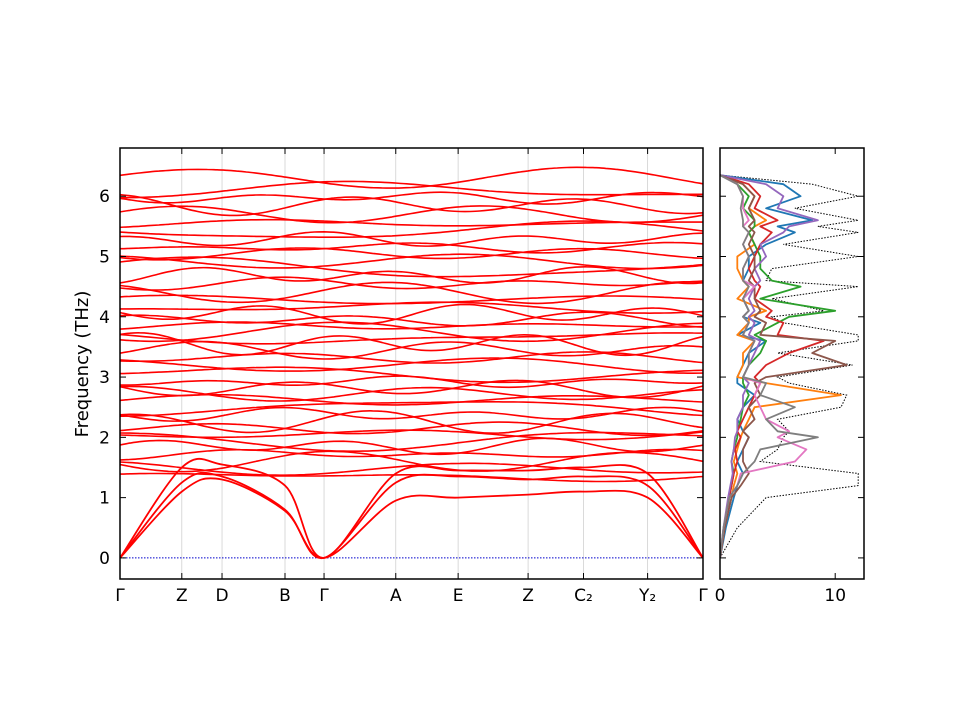 This screenshot has width=960, height=720. I want to click on k-point-label: E, so click(458, 596).